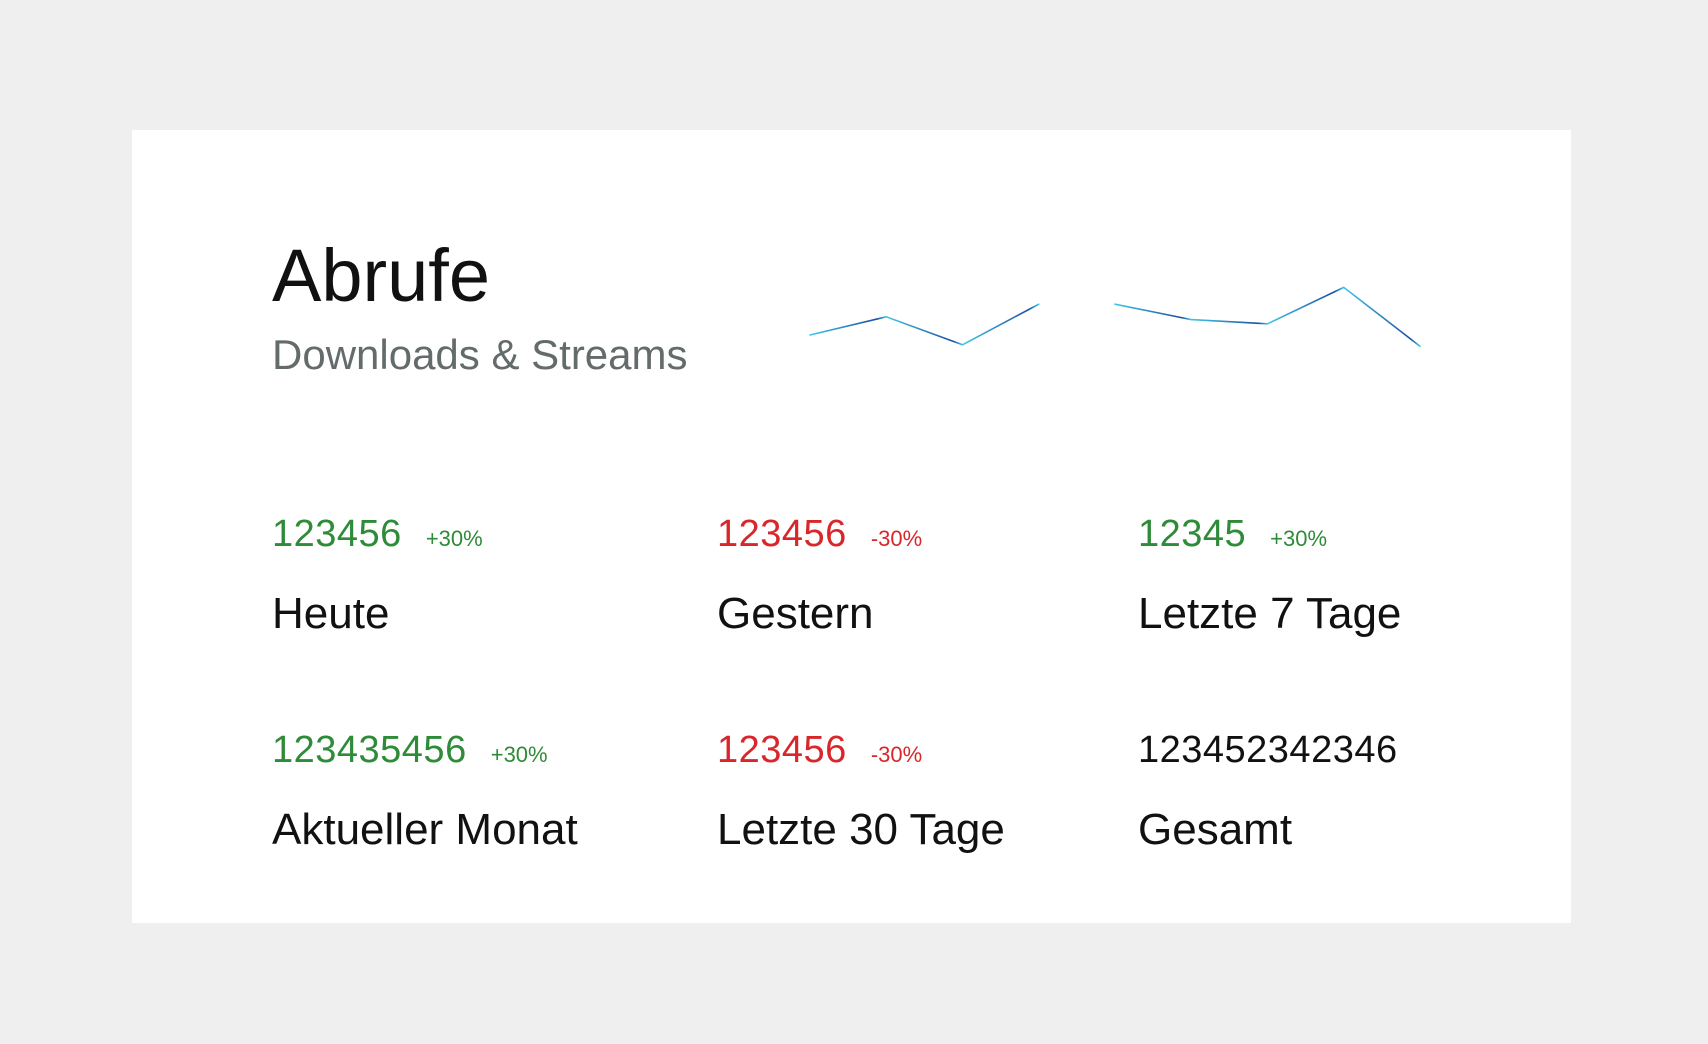  Describe the element at coordinates (377, 575) in the screenshot. I see `stat-today: 123456 +30% Heute` at that location.